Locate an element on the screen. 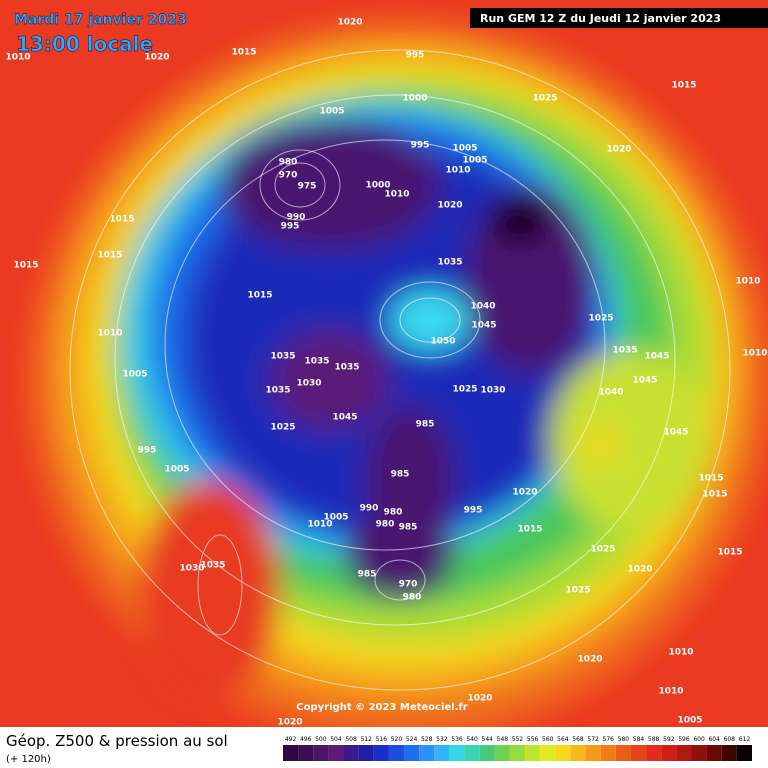 The width and height of the screenshot is (768, 768). scale-label: 608 is located at coordinates (730, 739).